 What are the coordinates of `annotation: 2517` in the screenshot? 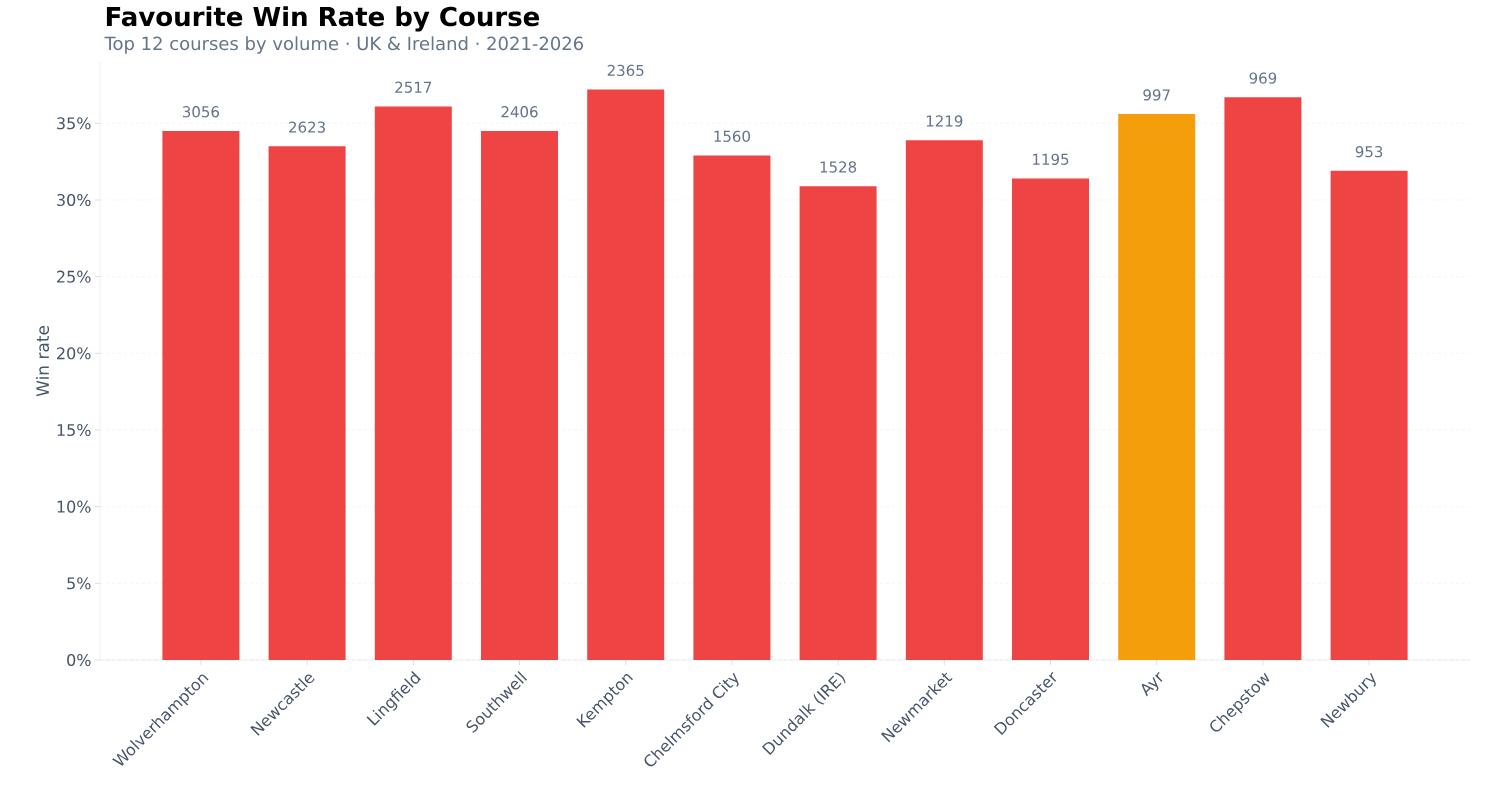 It's located at (413, 87).